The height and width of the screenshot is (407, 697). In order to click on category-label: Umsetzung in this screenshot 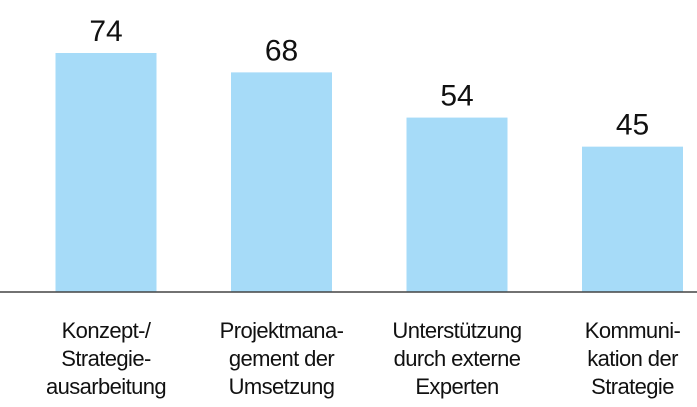, I will do `click(282, 386)`.